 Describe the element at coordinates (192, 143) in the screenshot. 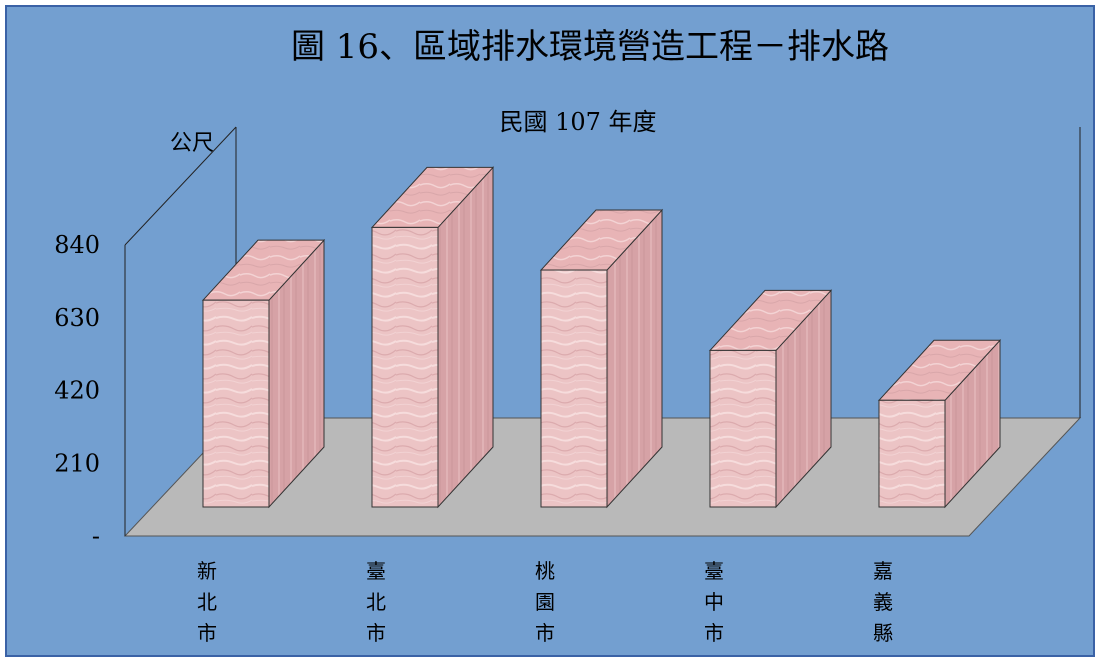

I see `y-axis-label: 公尺` at that location.